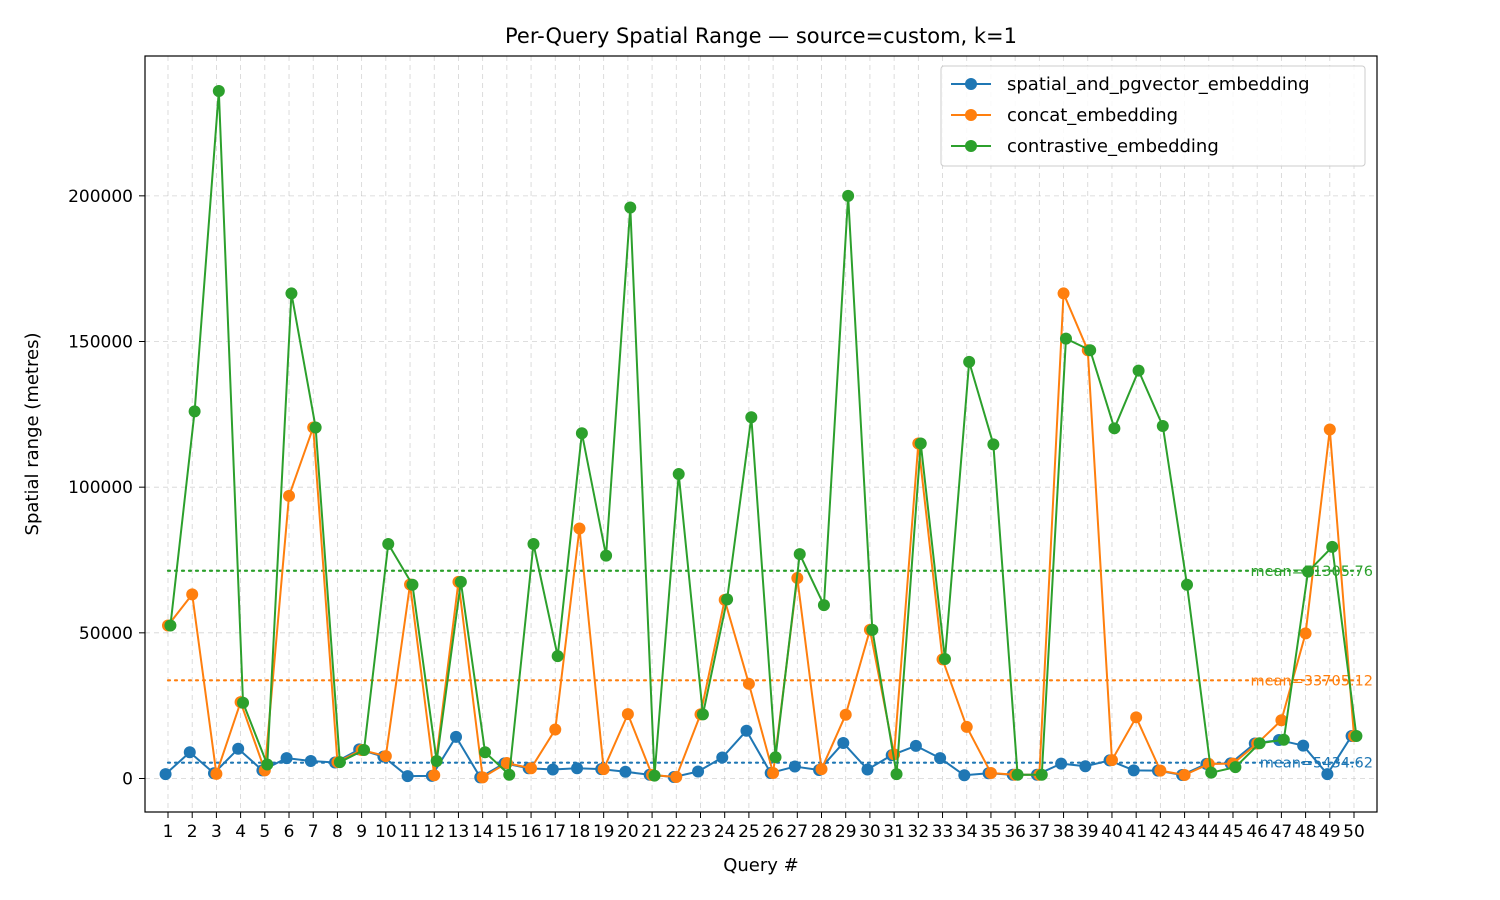  I want to click on x-tick-label: 15, so click(507, 832).